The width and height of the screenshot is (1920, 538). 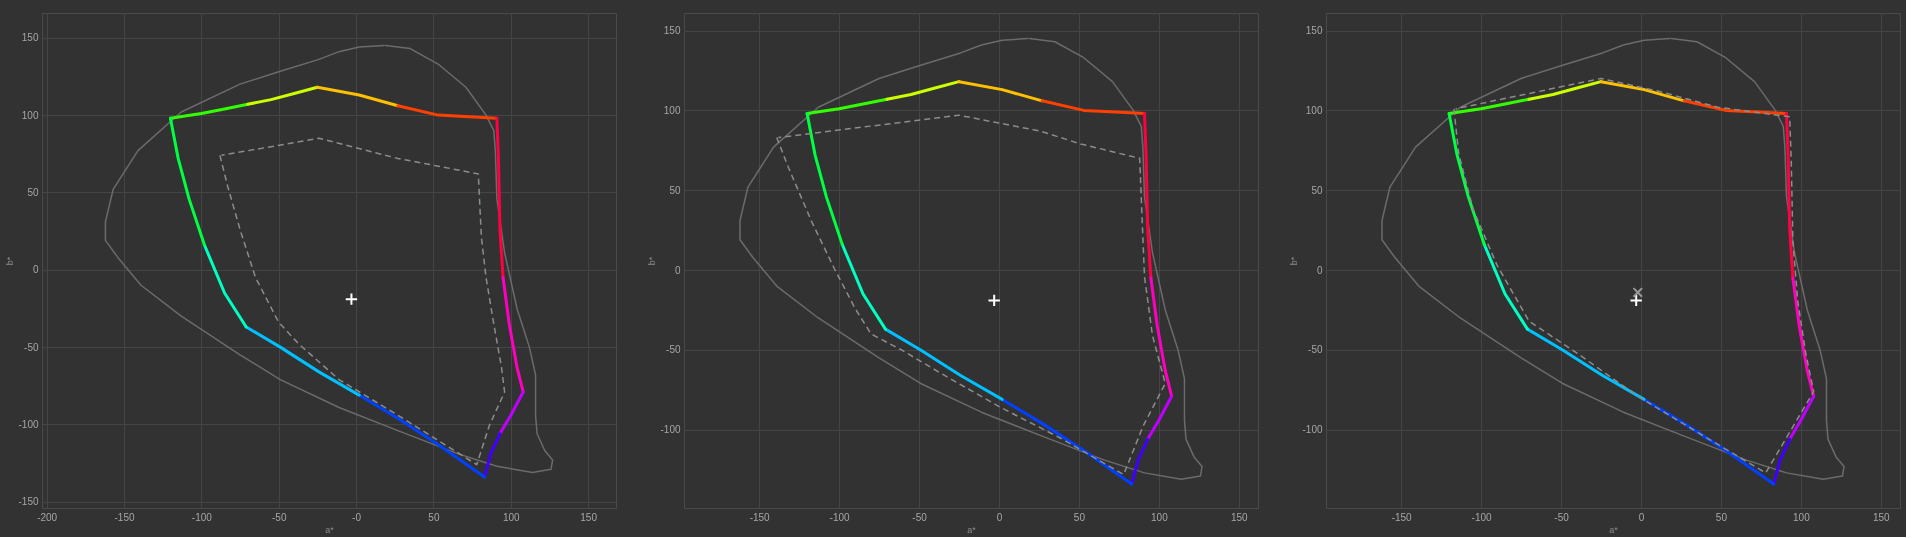 I want to click on x-tick-label: -200, so click(x=47, y=517).